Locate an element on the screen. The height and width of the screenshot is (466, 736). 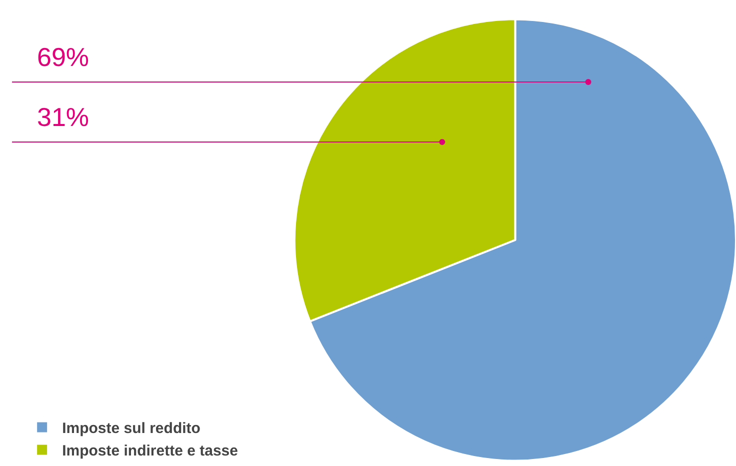
legend-label: Imposte sul reddito is located at coordinates (131, 429).